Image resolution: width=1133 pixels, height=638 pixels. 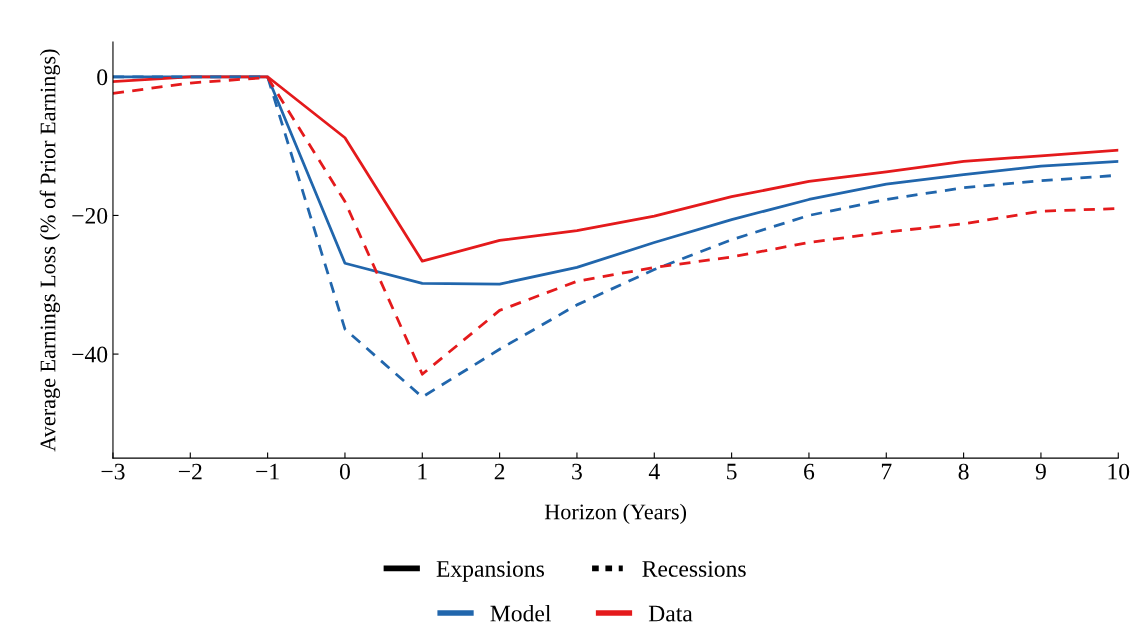 What do you see at coordinates (499, 471) in the screenshot?
I see `x-tick-label: 2` at bounding box center [499, 471].